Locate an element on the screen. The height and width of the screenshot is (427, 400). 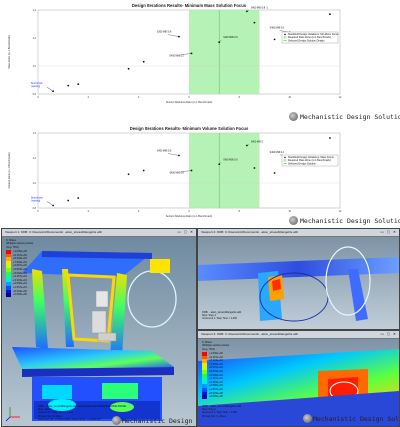
legend-value: +5.833e+01 is located at coordinates (216, 371).